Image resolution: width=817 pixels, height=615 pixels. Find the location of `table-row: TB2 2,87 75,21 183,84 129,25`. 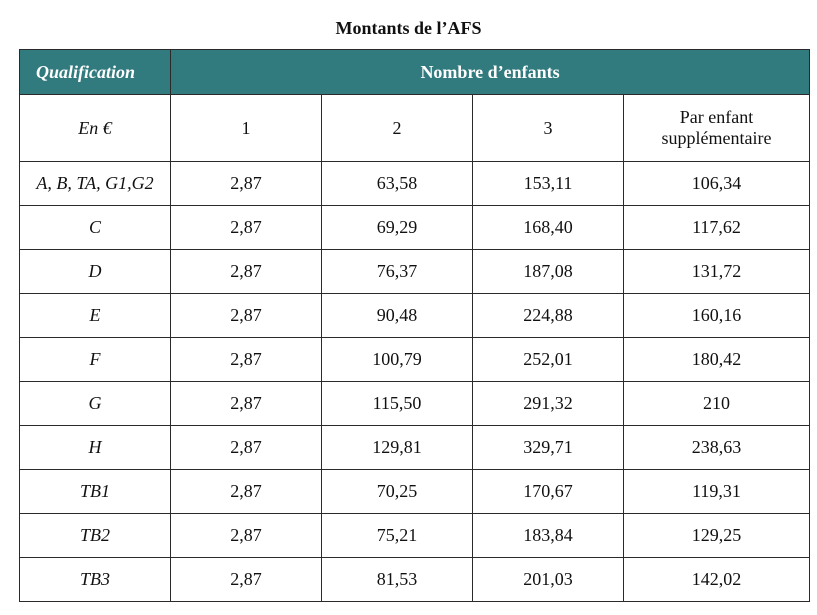

table-row: TB2 2,87 75,21 183,84 129,25 is located at coordinates (415, 535).